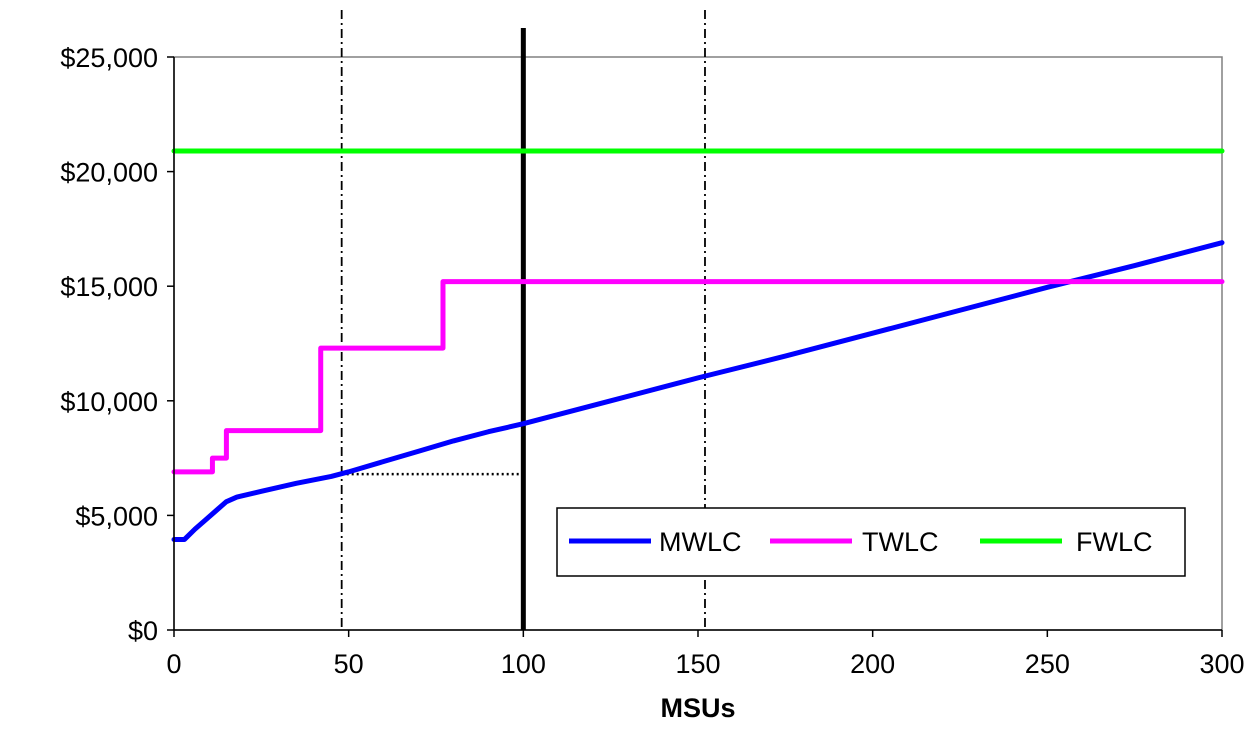  What do you see at coordinates (173, 664) in the screenshot?
I see `x-tick-label: 0` at bounding box center [173, 664].